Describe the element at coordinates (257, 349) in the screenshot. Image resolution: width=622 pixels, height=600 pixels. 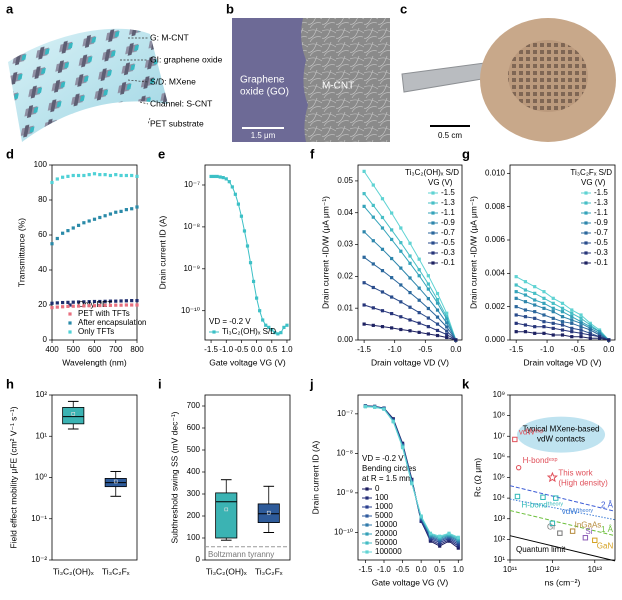
I see `x-tick-label: 0.0` at that location.